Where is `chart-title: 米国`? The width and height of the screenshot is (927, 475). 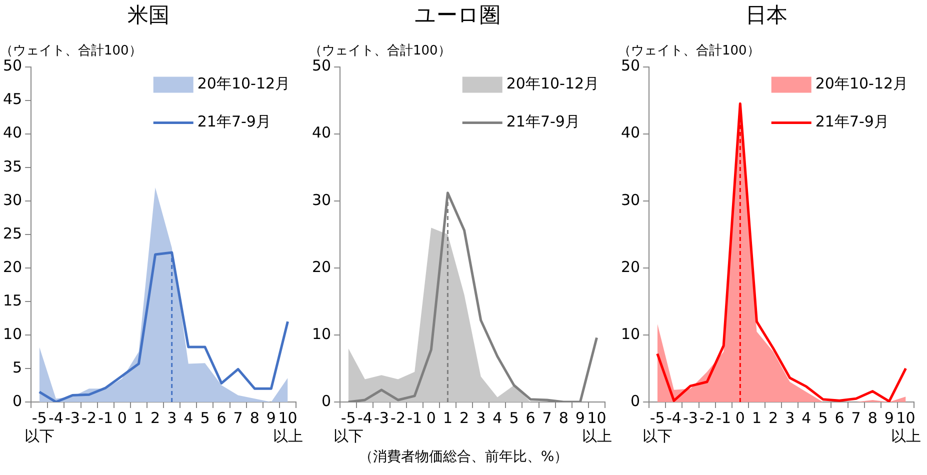 chart-title: 米国 is located at coordinates (149, 15).